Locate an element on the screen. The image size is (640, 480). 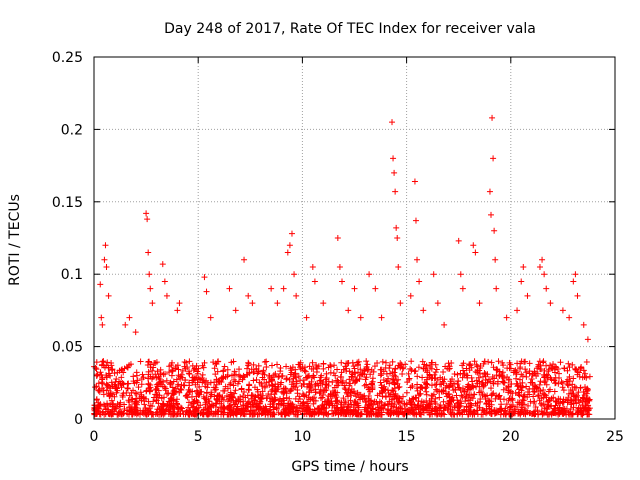
y-axis-label: ROTI / TECUs is located at coordinates (15, 240).